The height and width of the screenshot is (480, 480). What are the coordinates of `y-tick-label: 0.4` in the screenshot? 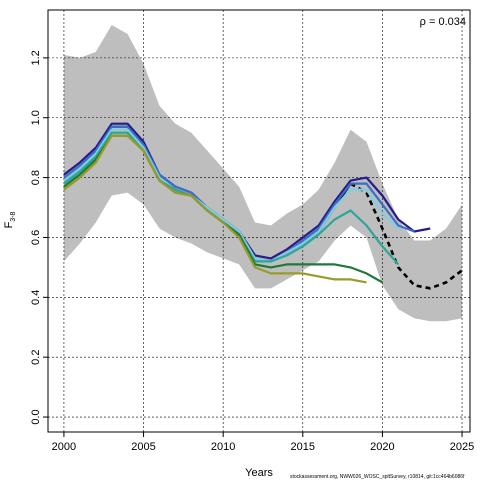 It's located at (36, 297).